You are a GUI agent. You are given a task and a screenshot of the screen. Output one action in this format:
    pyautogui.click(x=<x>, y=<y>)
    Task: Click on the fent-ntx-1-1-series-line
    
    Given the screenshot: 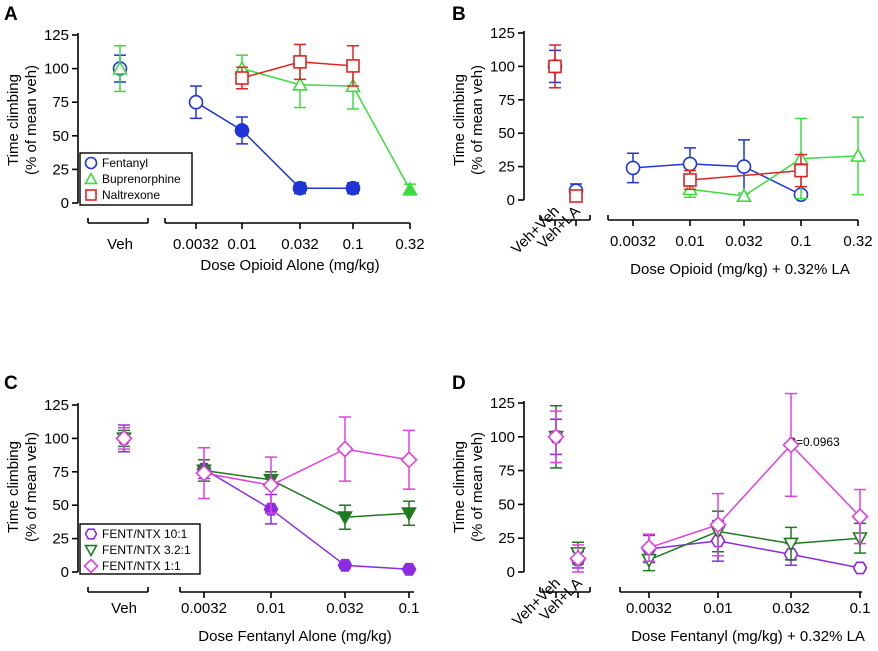 What is the action you would take?
    pyautogui.click(x=306, y=467)
    